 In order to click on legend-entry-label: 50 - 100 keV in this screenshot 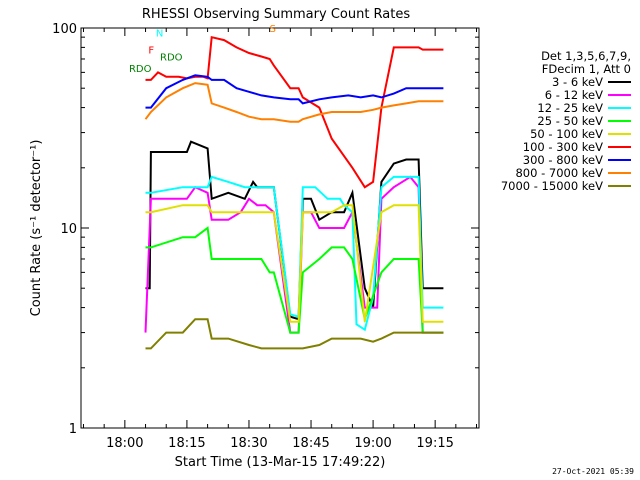, I will do `click(566, 134)`.